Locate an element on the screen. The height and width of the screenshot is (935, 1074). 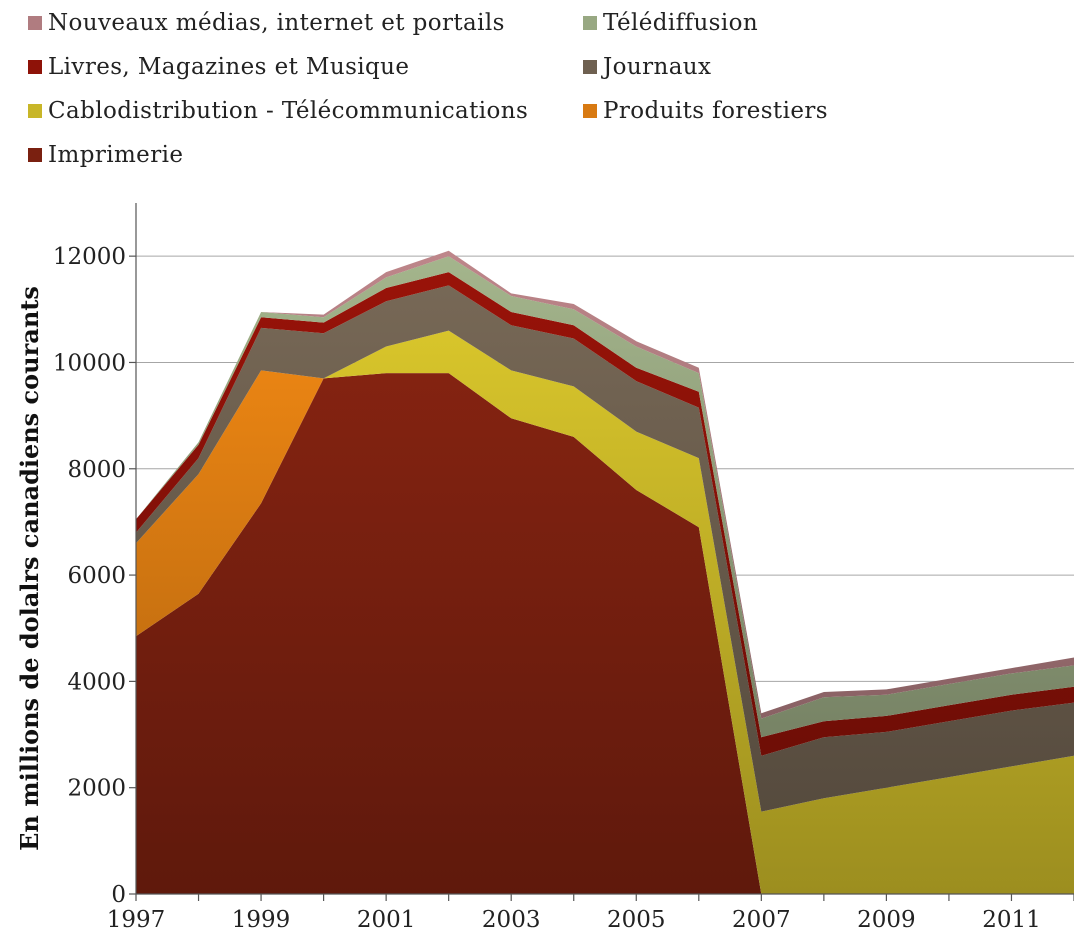
legend-item: Imprimerie is located at coordinates (105, 155).